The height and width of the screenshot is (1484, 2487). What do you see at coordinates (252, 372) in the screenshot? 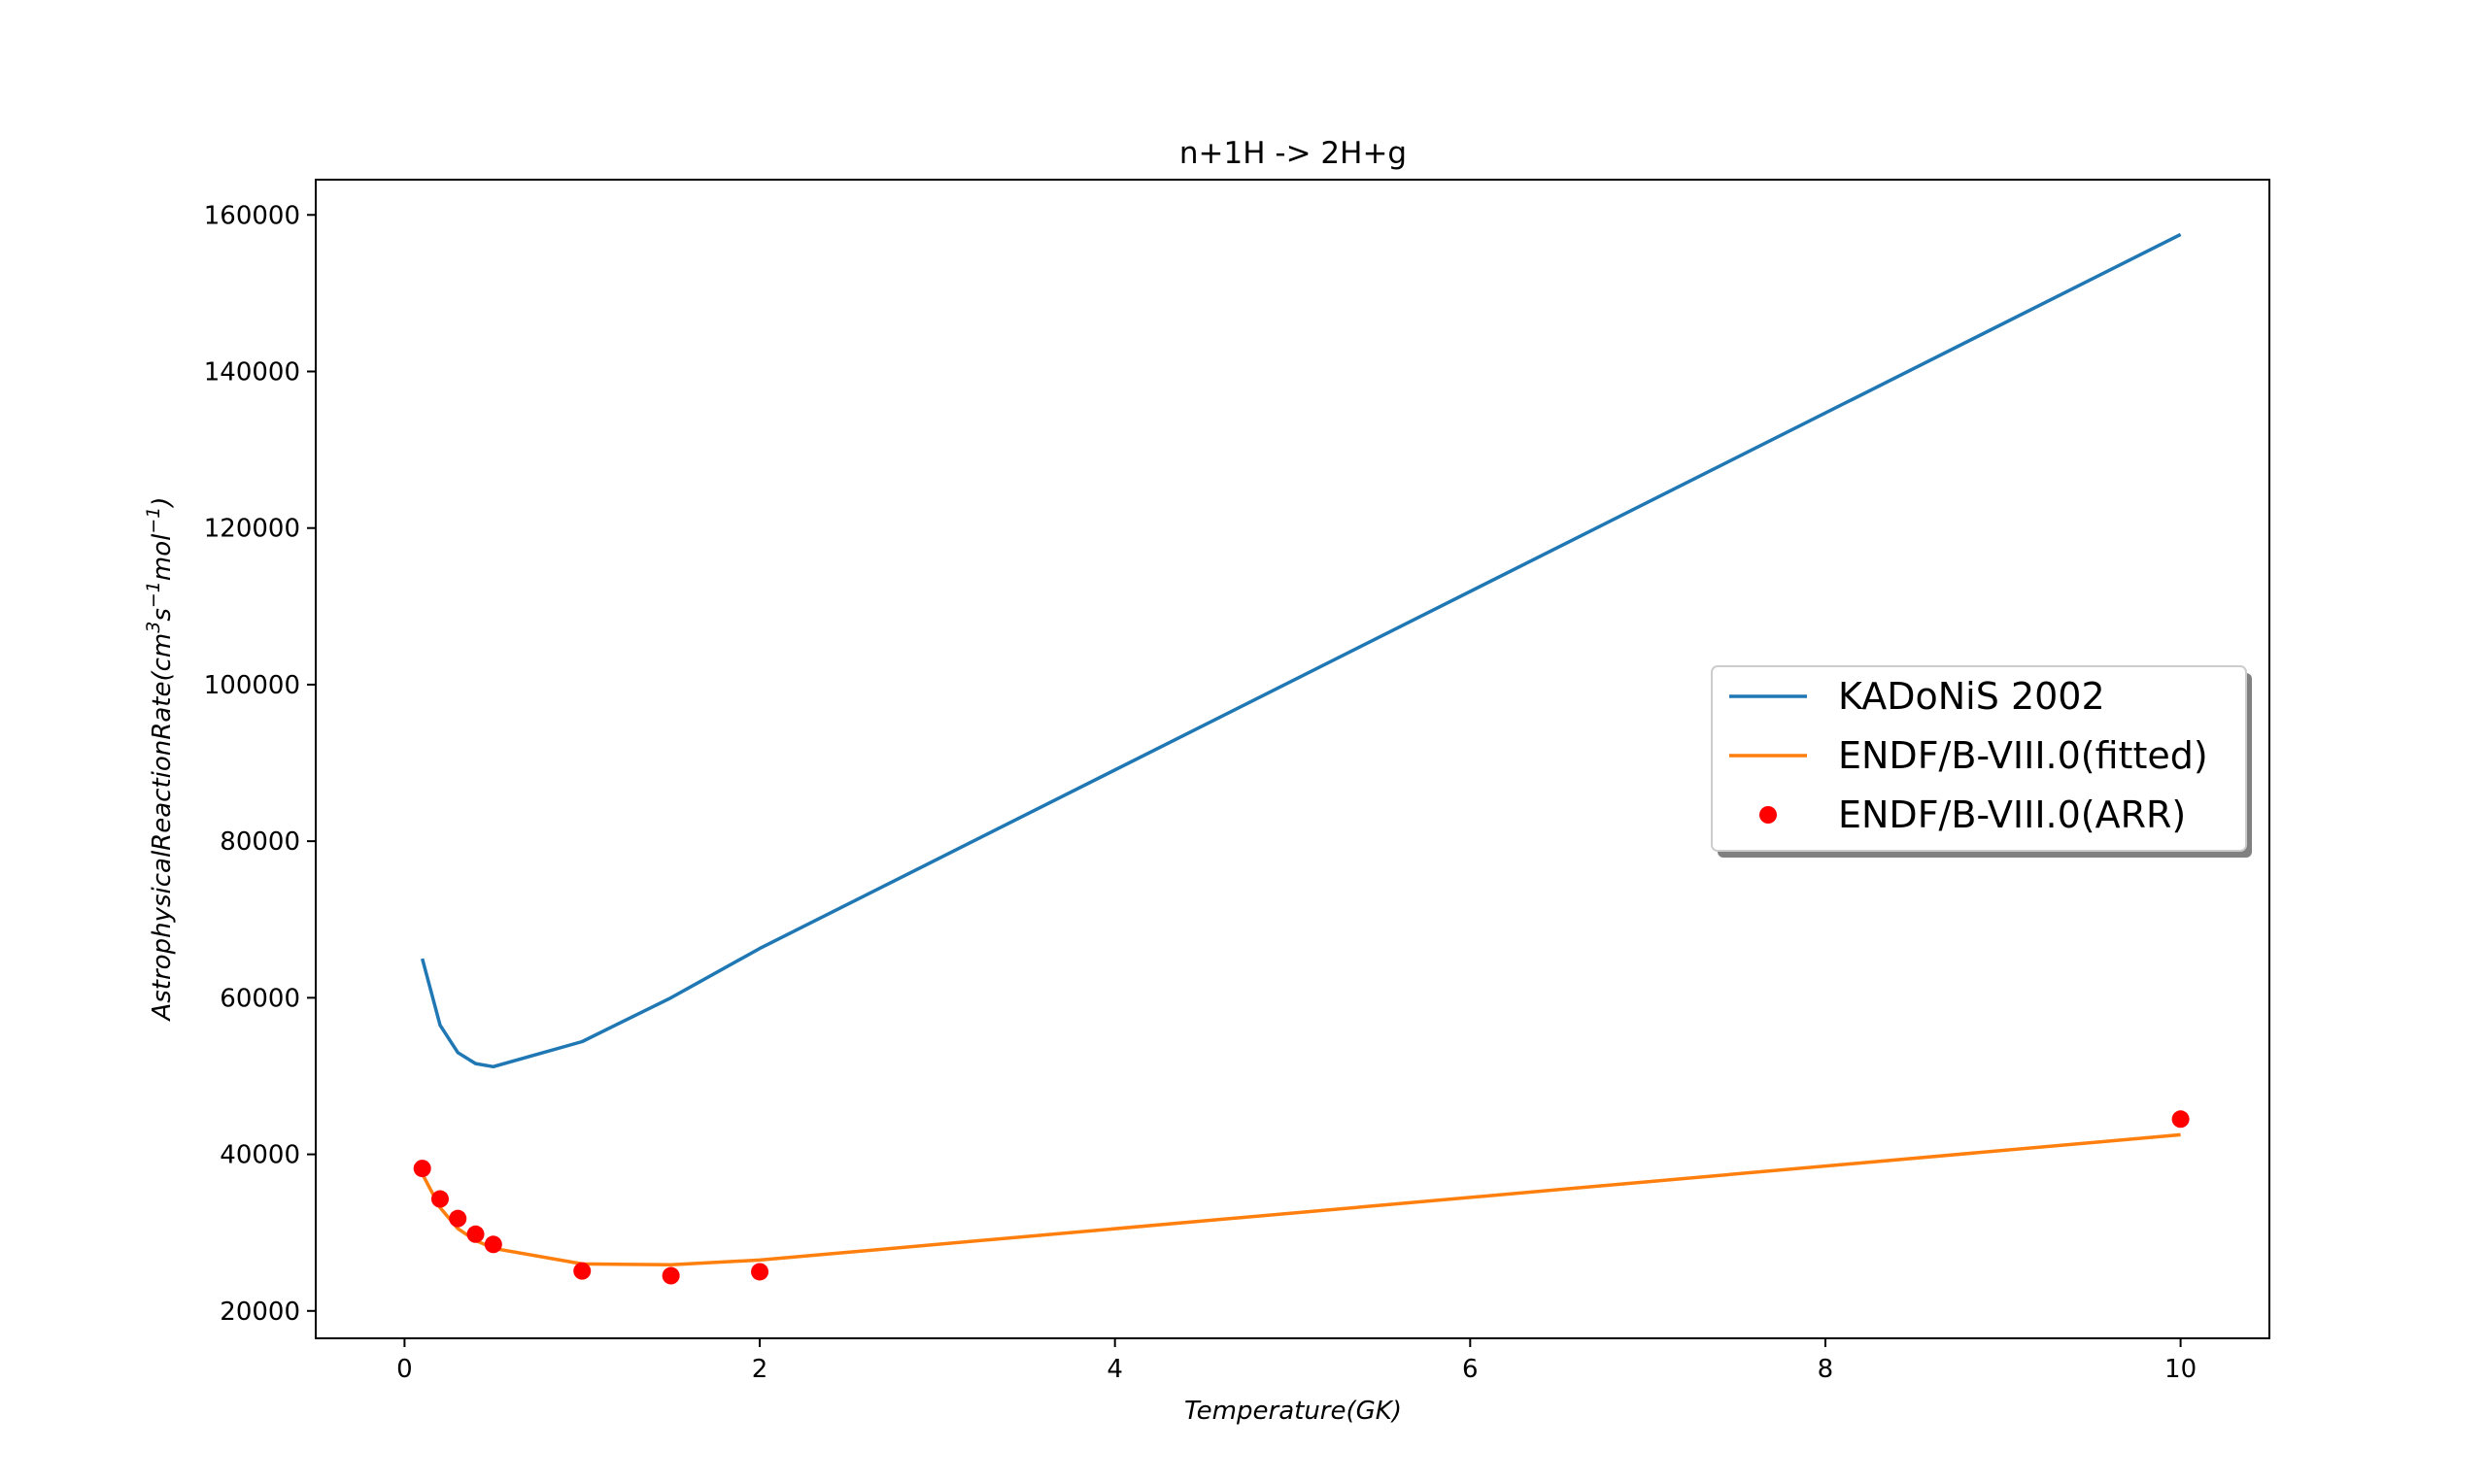
I see `y-tick-label: 140000` at bounding box center [252, 372].